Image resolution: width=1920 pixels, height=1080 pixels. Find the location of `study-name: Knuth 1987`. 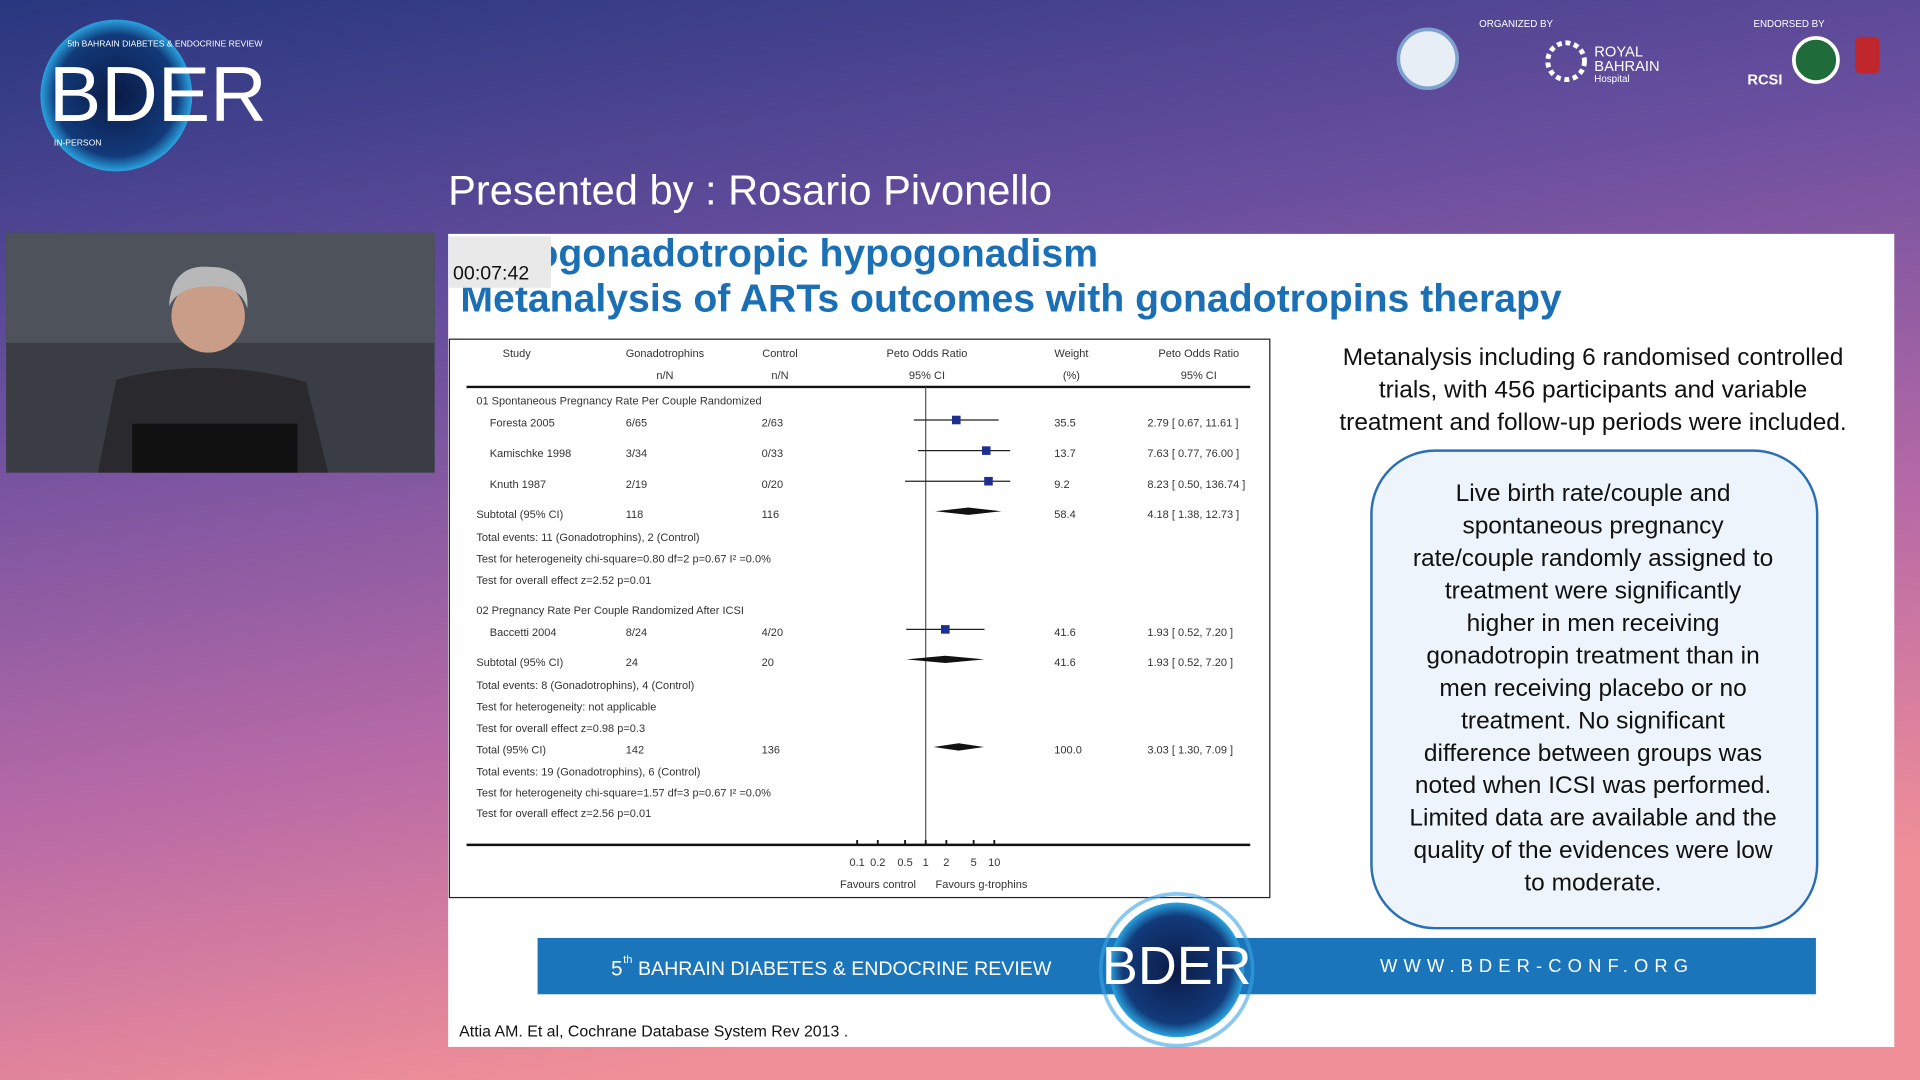

study-name: Knuth 1987 is located at coordinates (518, 485).